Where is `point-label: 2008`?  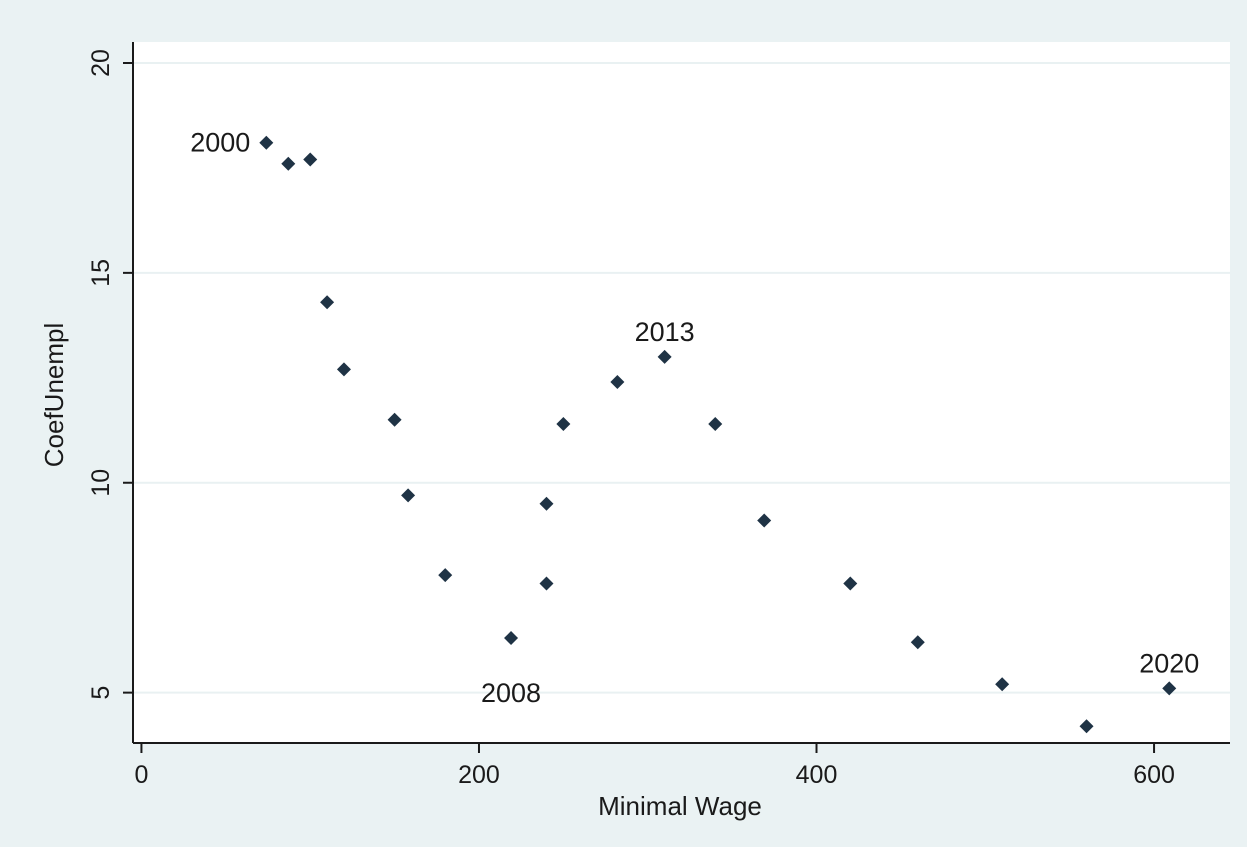 point-label: 2008 is located at coordinates (511, 693).